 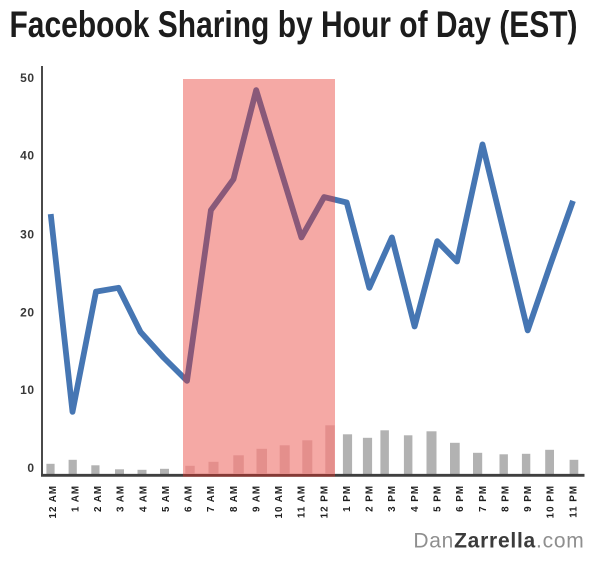 I want to click on svg-text: 10 AM, so click(x=279, y=502).